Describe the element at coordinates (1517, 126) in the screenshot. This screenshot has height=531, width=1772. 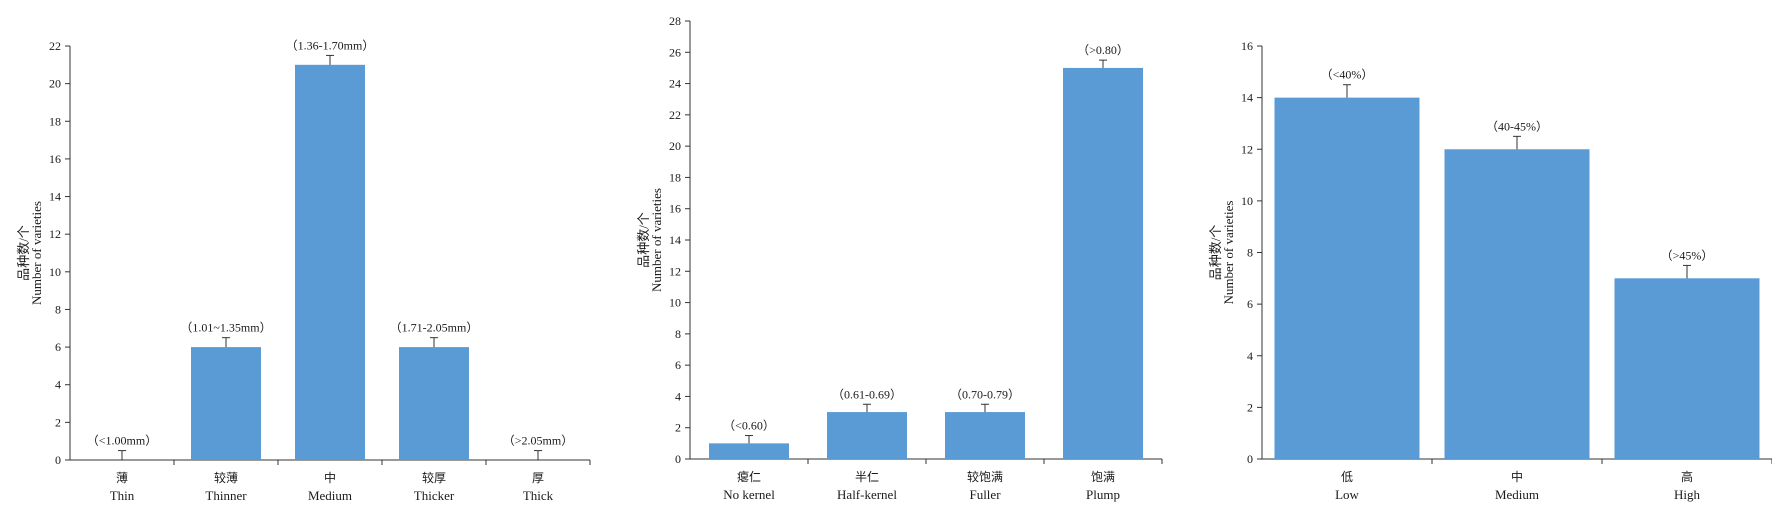
I see `data-label: （40-45%）` at that location.